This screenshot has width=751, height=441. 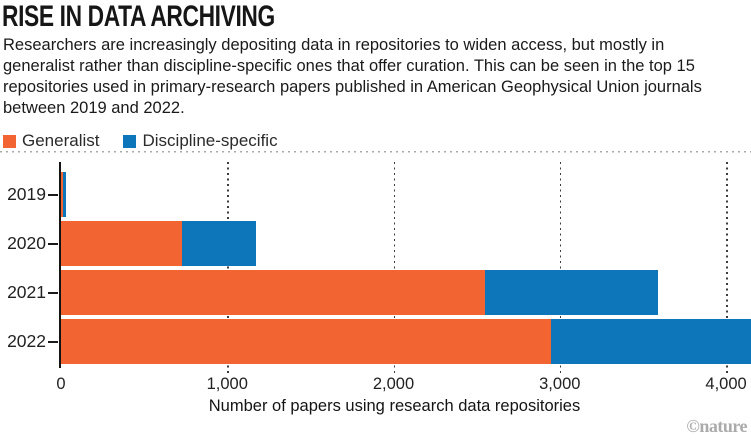 I want to click on gridline-2000, so click(x=394, y=267).